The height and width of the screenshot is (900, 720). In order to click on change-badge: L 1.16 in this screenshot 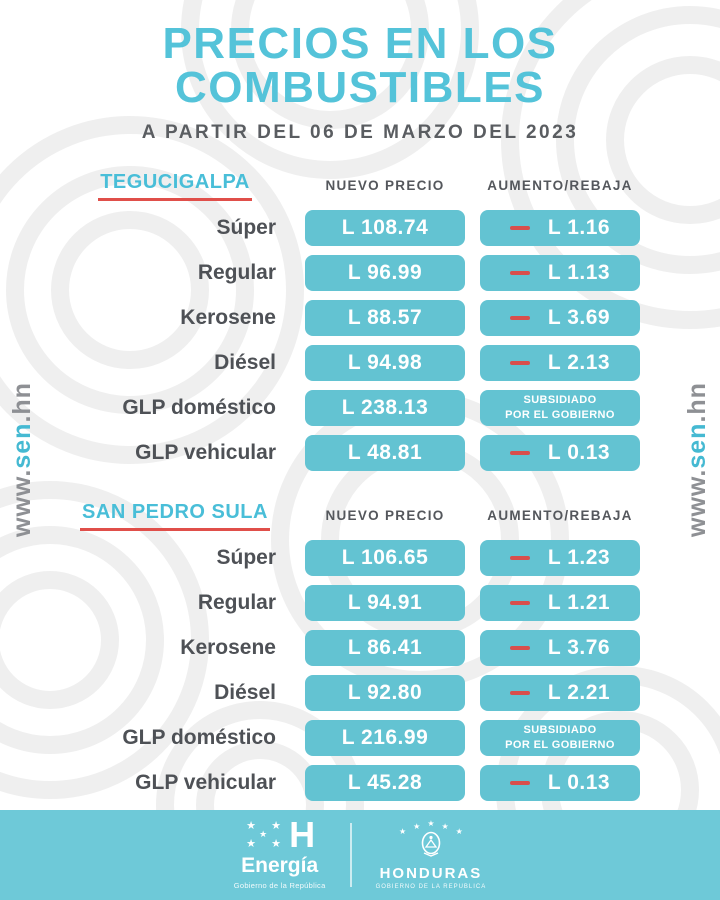, I will do `click(560, 228)`.